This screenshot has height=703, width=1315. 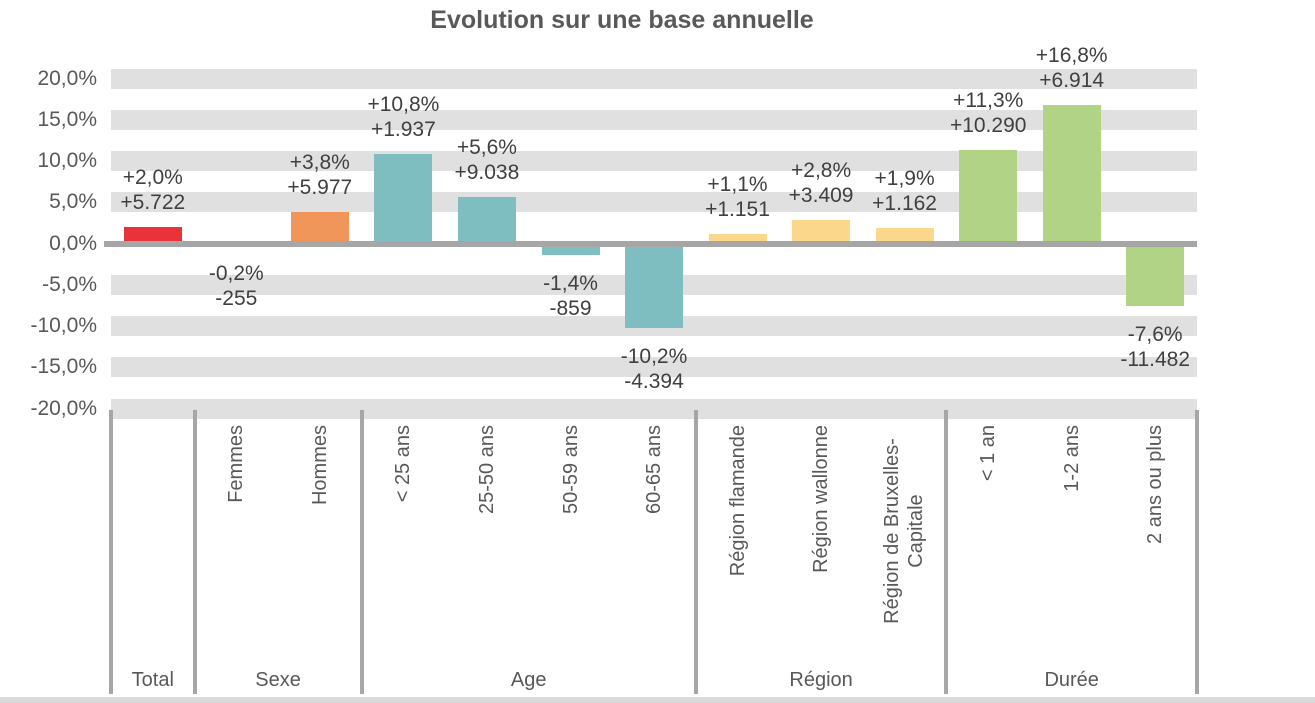 What do you see at coordinates (63, 325) in the screenshot?
I see `y-tick-label: -10,0%` at bounding box center [63, 325].